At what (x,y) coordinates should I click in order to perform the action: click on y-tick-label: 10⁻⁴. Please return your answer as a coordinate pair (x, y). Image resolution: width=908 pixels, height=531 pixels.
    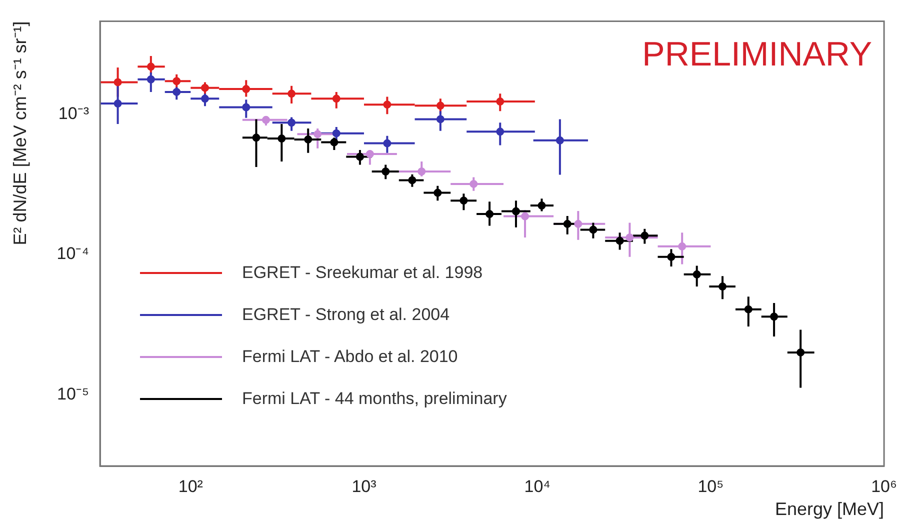
    Looking at the image, I should click on (72, 254).